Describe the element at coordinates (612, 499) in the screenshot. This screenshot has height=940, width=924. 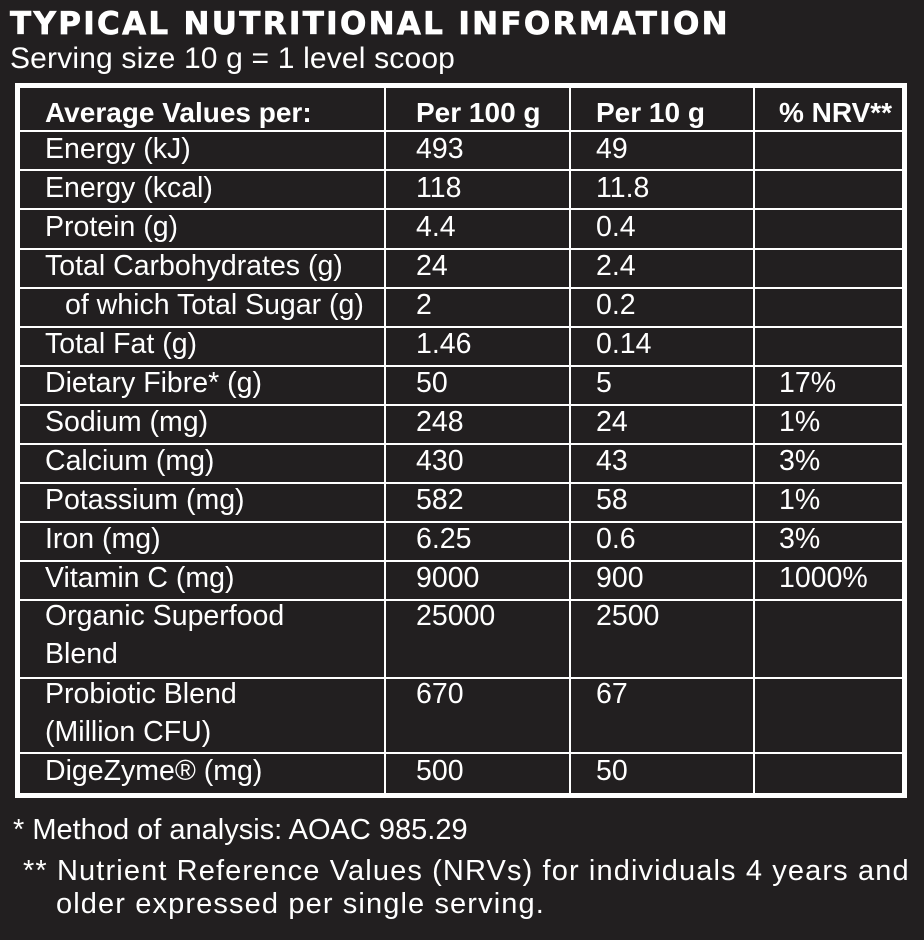
I see `row-value-per-10g-text: 58` at that location.